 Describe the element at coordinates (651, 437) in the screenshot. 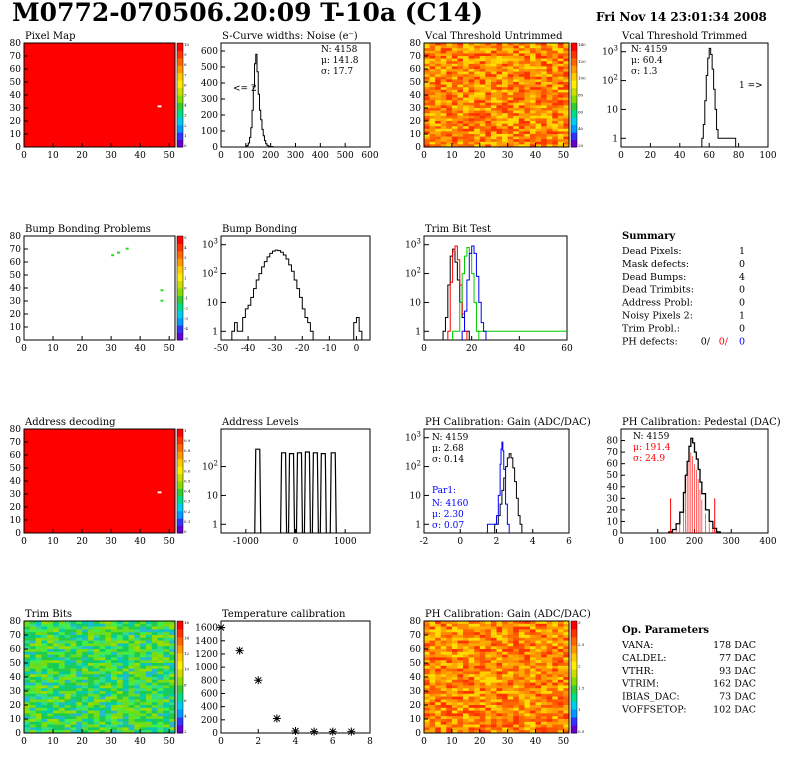

I see `ph_pedestal-stat-n: N: 4159` at that location.